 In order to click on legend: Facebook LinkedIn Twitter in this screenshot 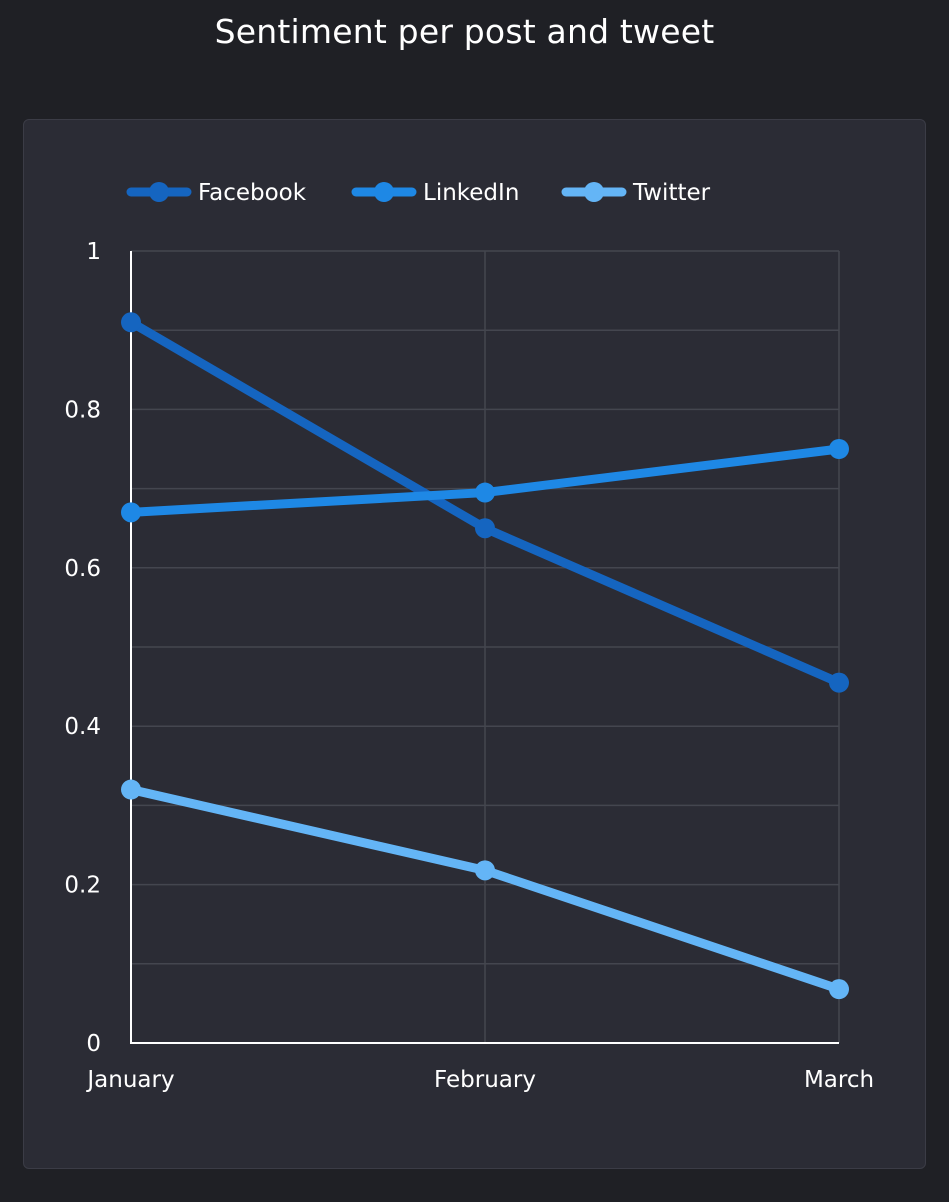, I will do `click(418, 193)`.